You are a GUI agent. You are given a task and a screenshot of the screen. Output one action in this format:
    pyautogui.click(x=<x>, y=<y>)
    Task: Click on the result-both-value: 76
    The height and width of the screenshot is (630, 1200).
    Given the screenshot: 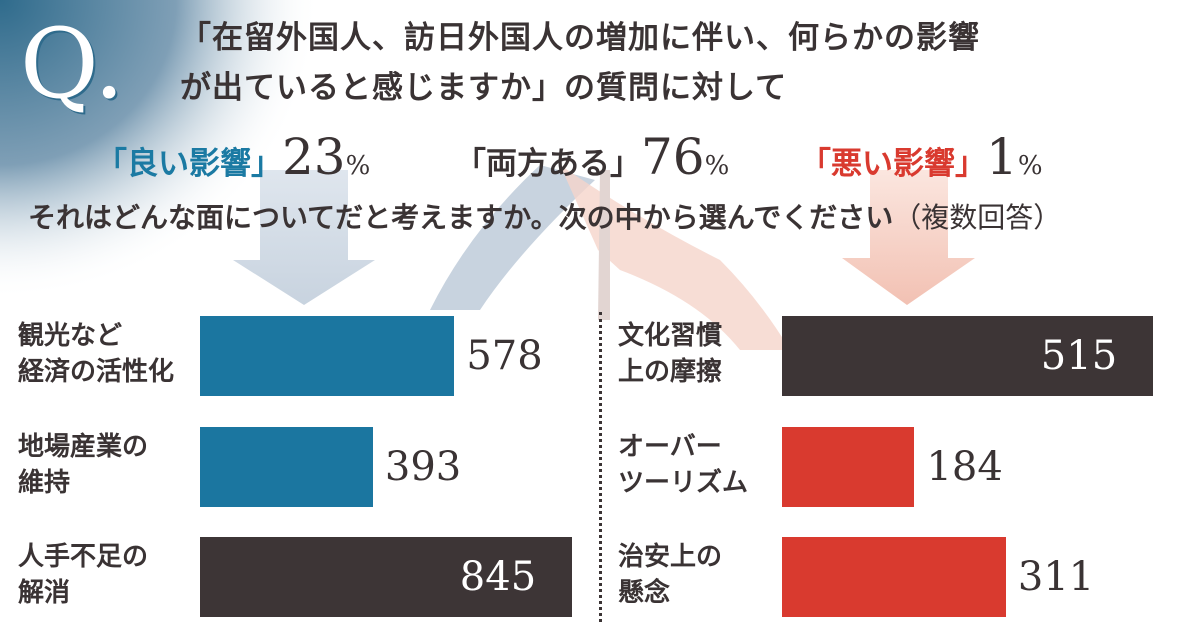 What is the action you would take?
    pyautogui.click(x=673, y=157)
    